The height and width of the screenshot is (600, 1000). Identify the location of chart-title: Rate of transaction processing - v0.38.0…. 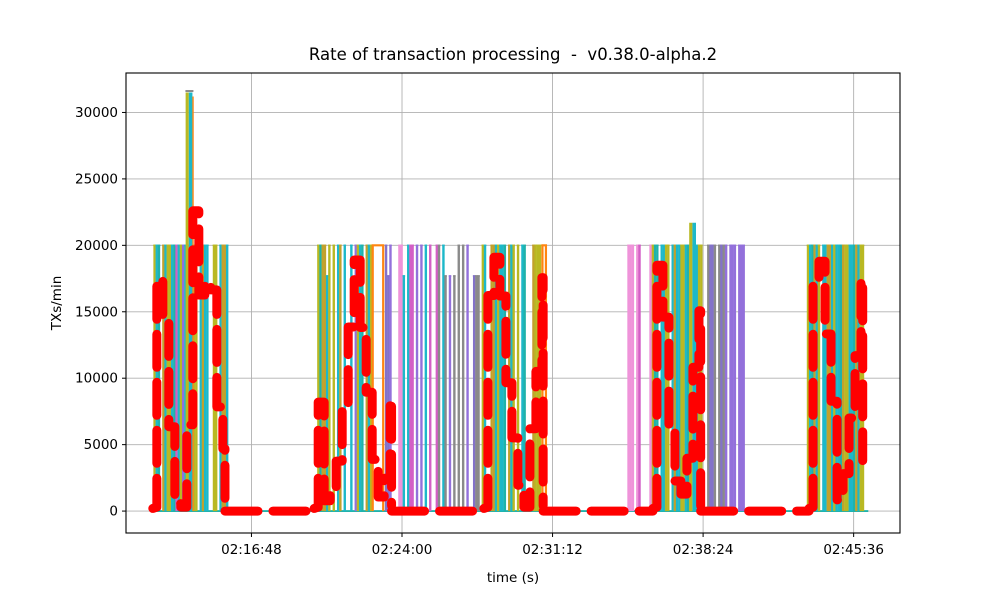
(513, 54).